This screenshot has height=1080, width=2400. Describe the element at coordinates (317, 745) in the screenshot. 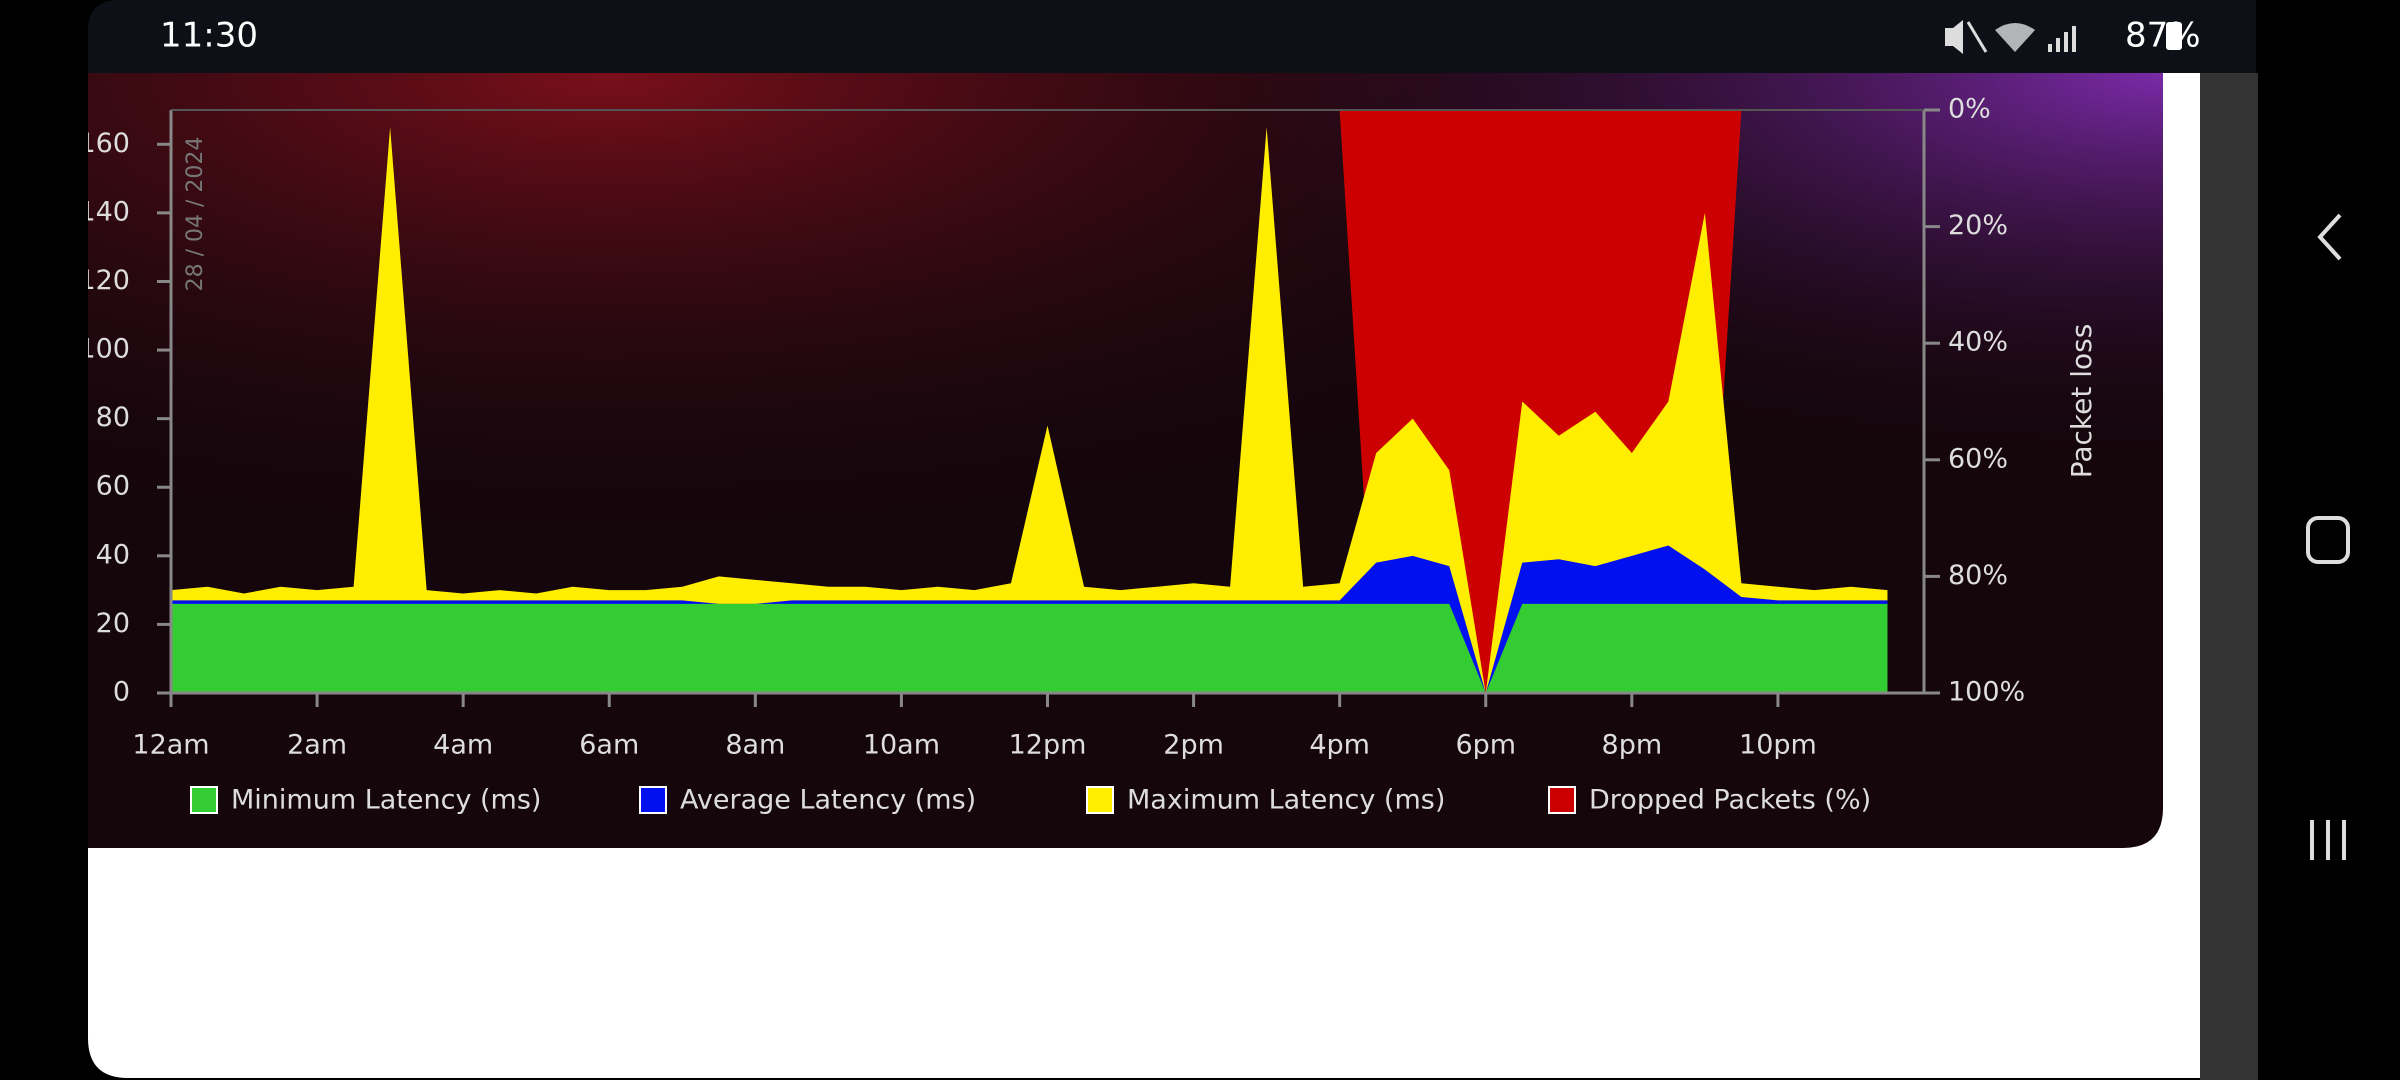

I see `x-tick-label: 2am` at that location.